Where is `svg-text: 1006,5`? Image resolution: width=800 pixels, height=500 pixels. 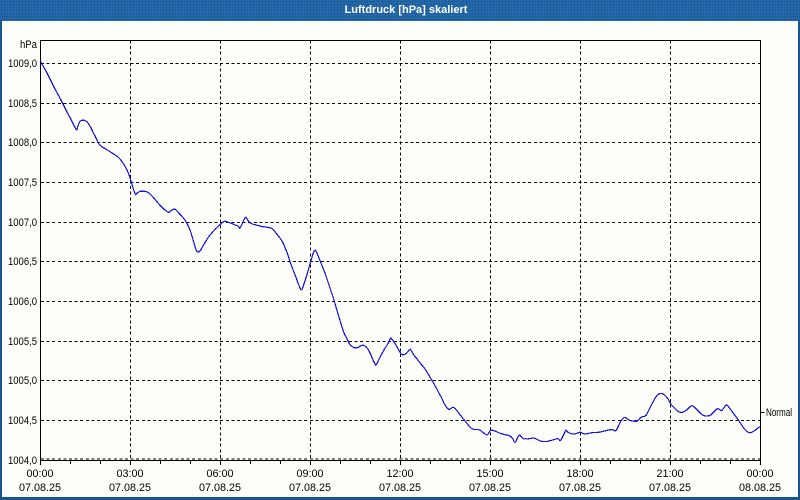 svg-text: 1006,5 is located at coordinates (22, 262).